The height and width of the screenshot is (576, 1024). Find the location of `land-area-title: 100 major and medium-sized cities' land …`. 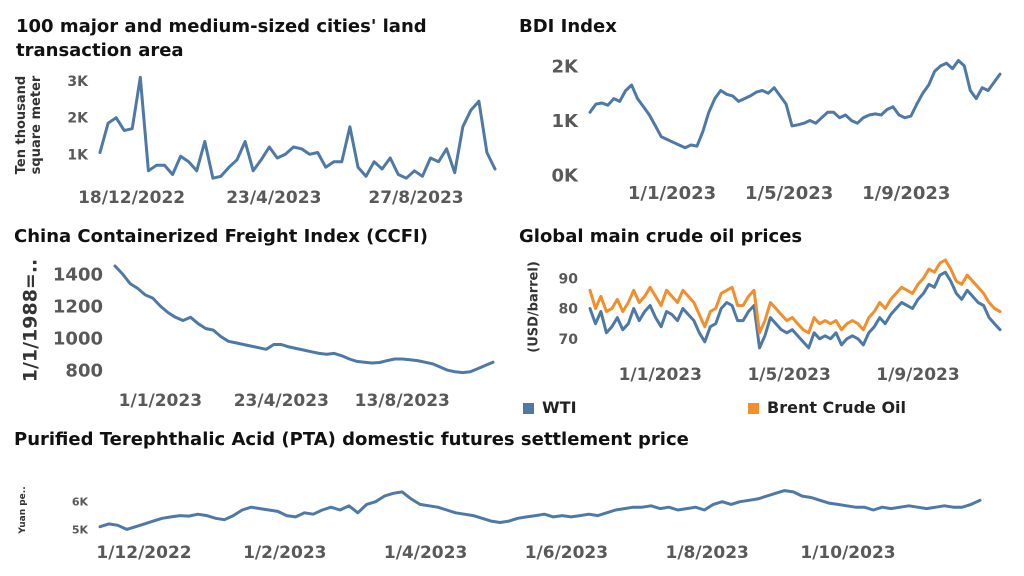

land-area-title: 100 major and medium-sized cities' land … is located at coordinates (221, 38).